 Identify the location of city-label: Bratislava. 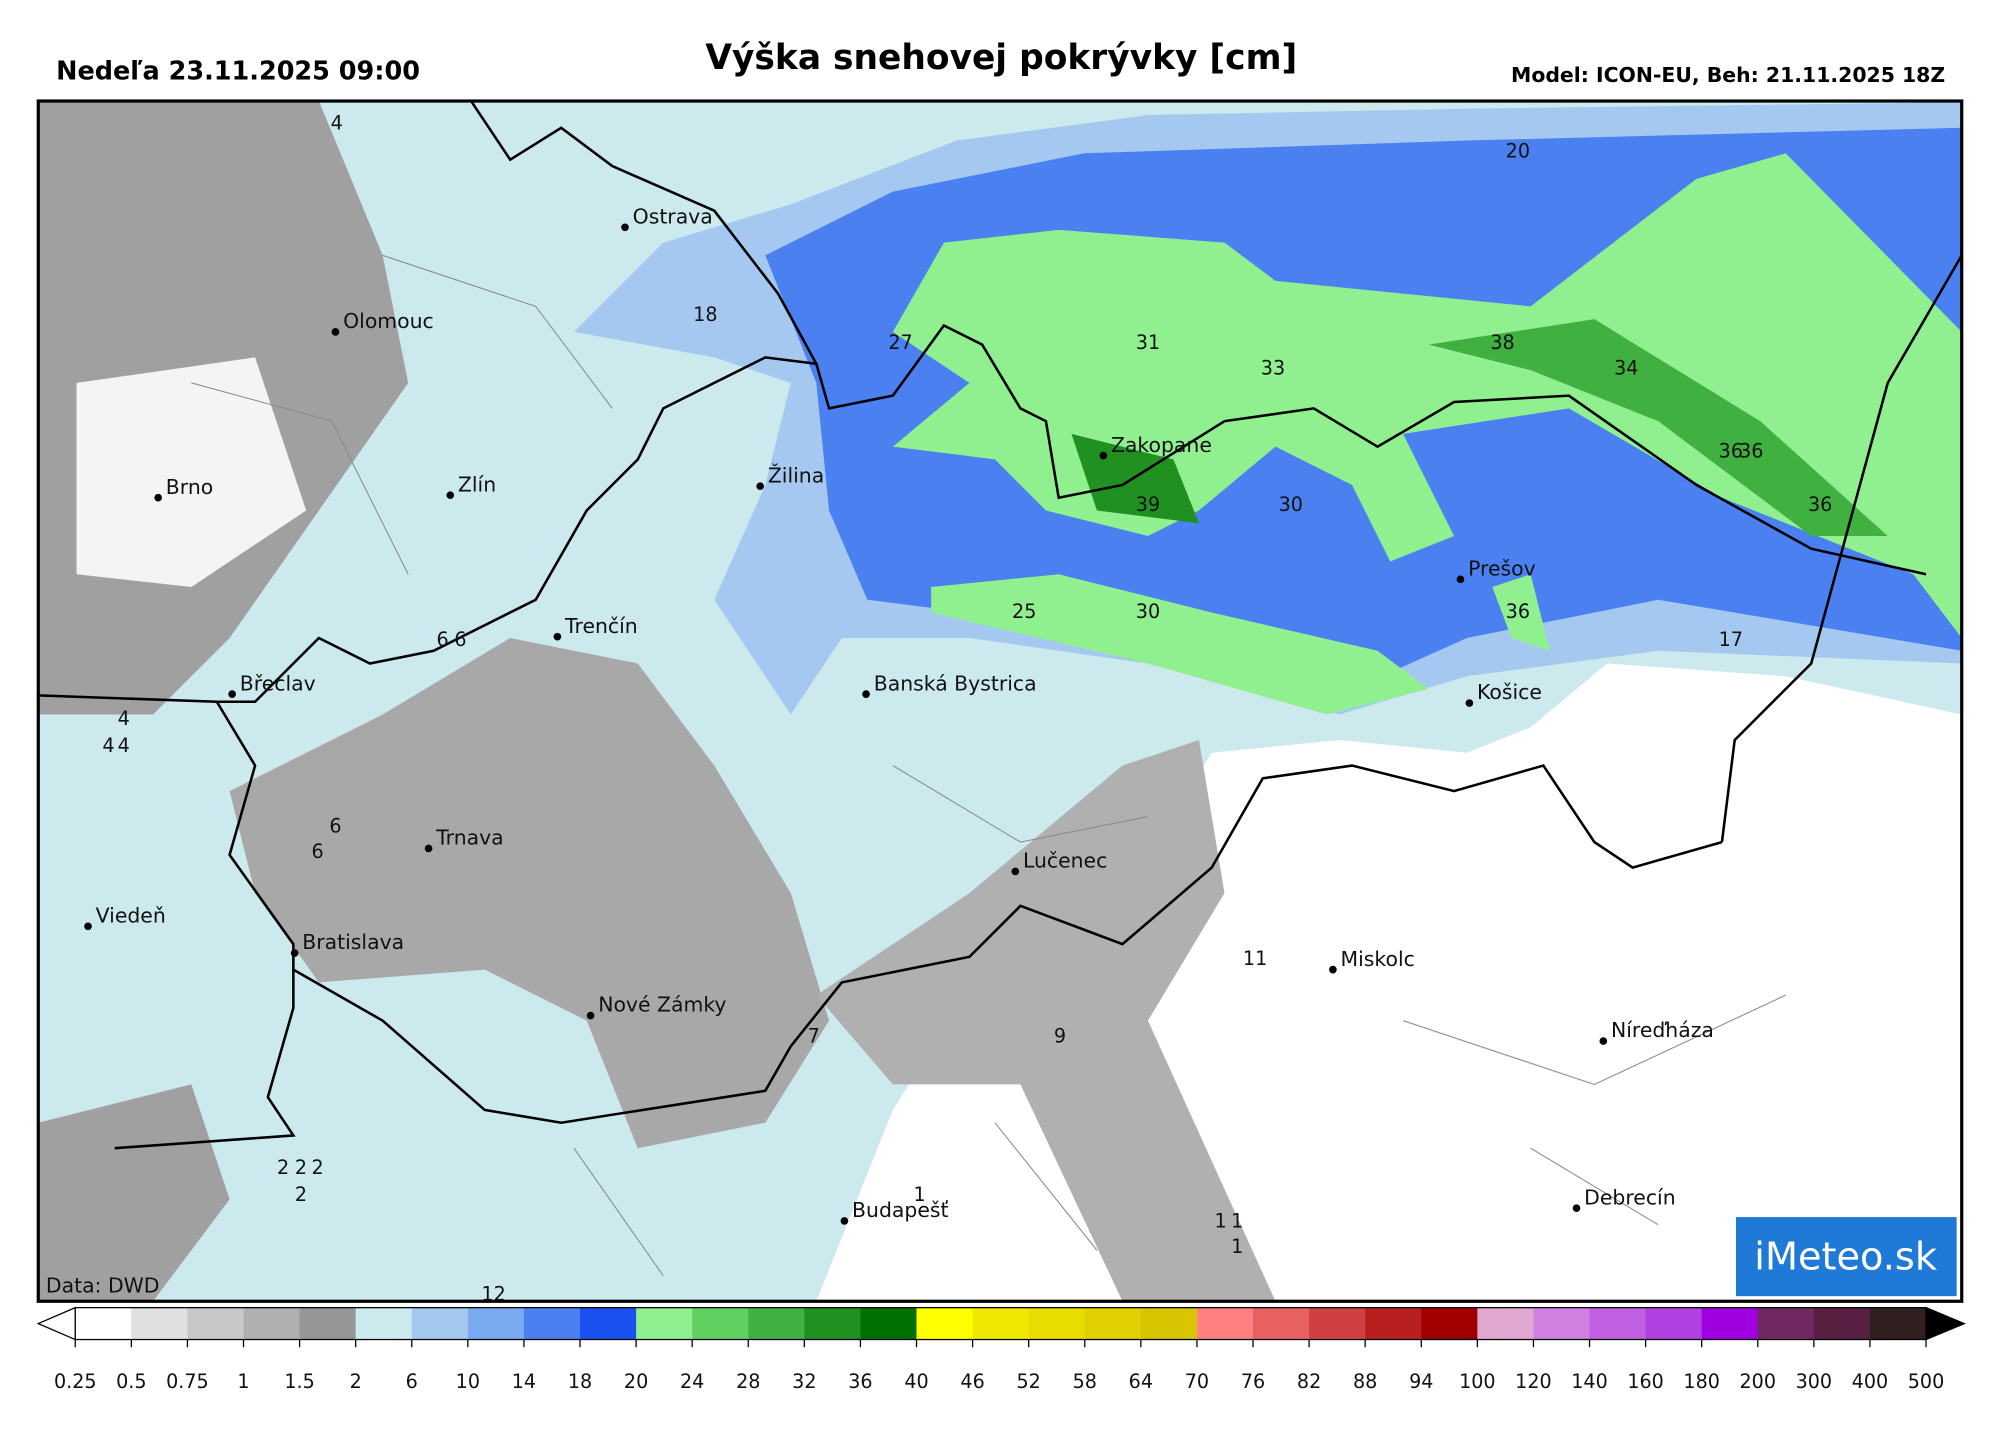
(353, 942).